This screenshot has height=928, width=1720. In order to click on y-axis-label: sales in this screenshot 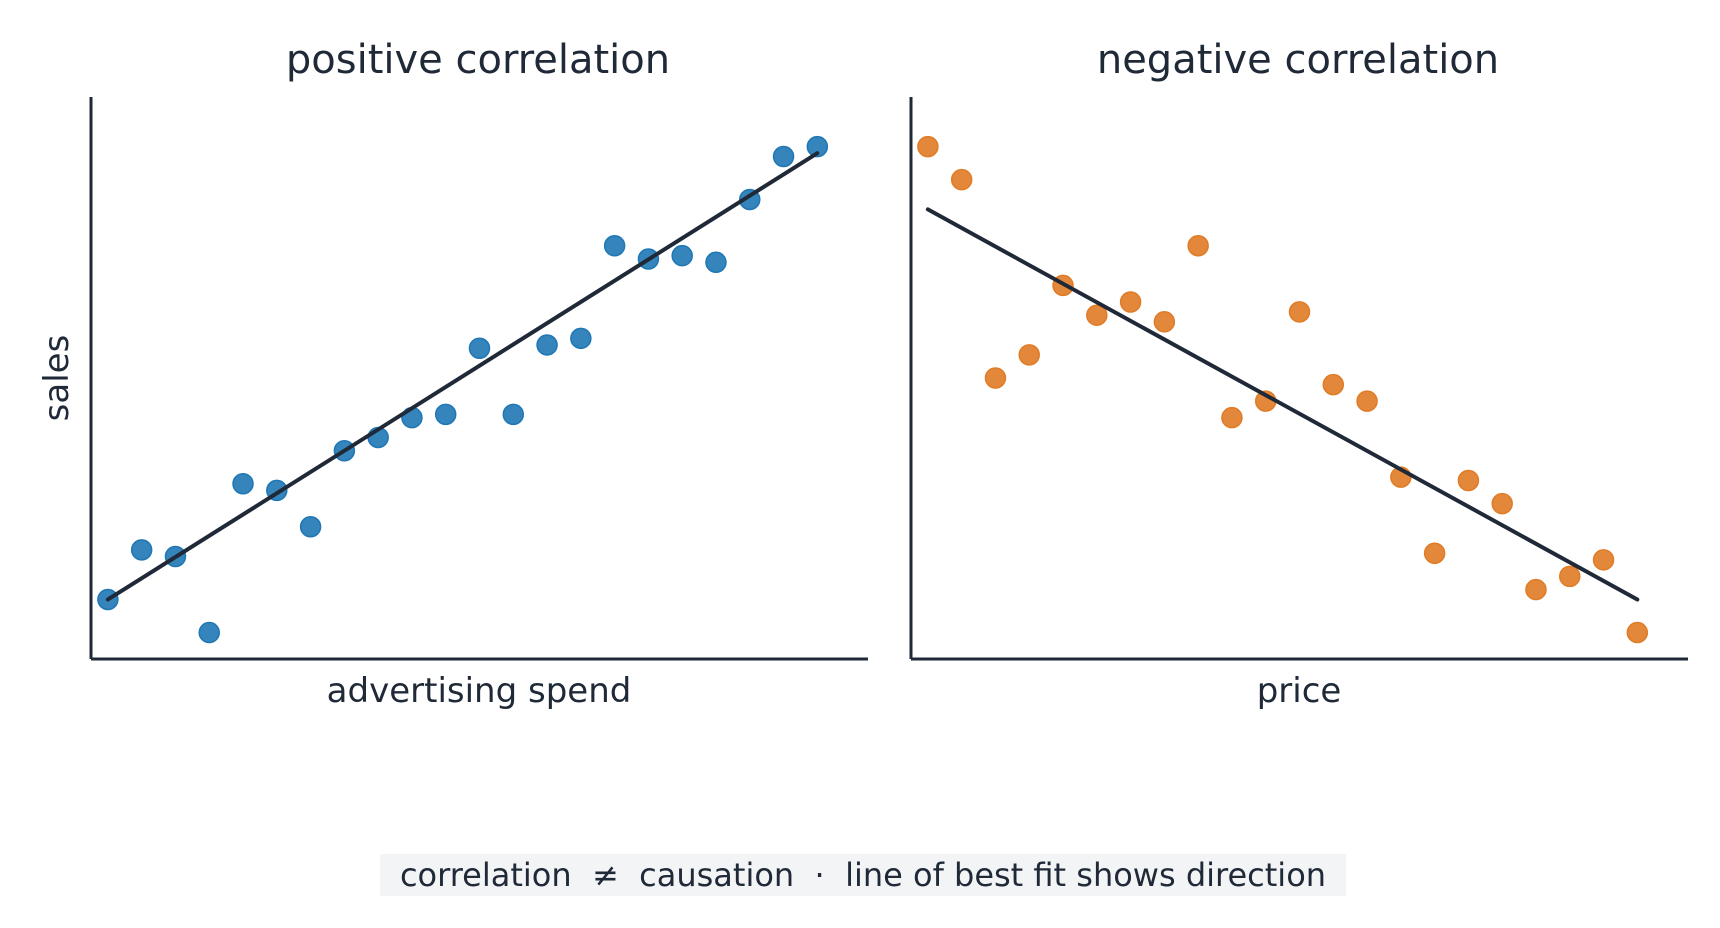, I will do `click(57, 378)`.